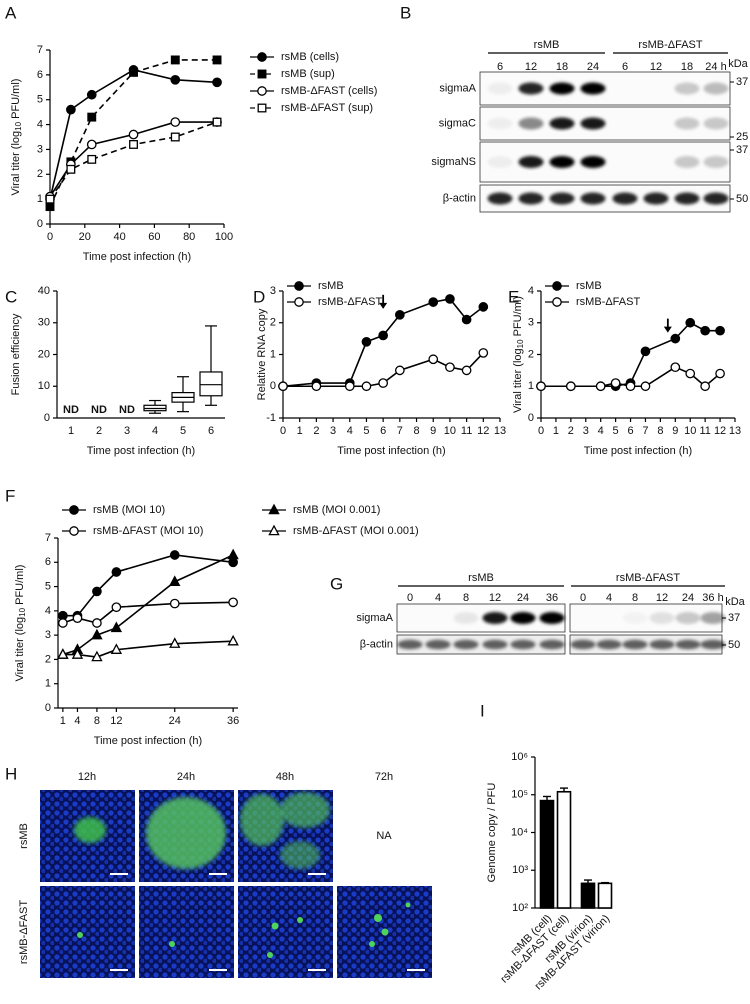 The height and width of the screenshot is (1004, 750). What do you see at coordinates (308, 74) in the screenshot?
I see `legend-label: rsMB (sup)` at bounding box center [308, 74].